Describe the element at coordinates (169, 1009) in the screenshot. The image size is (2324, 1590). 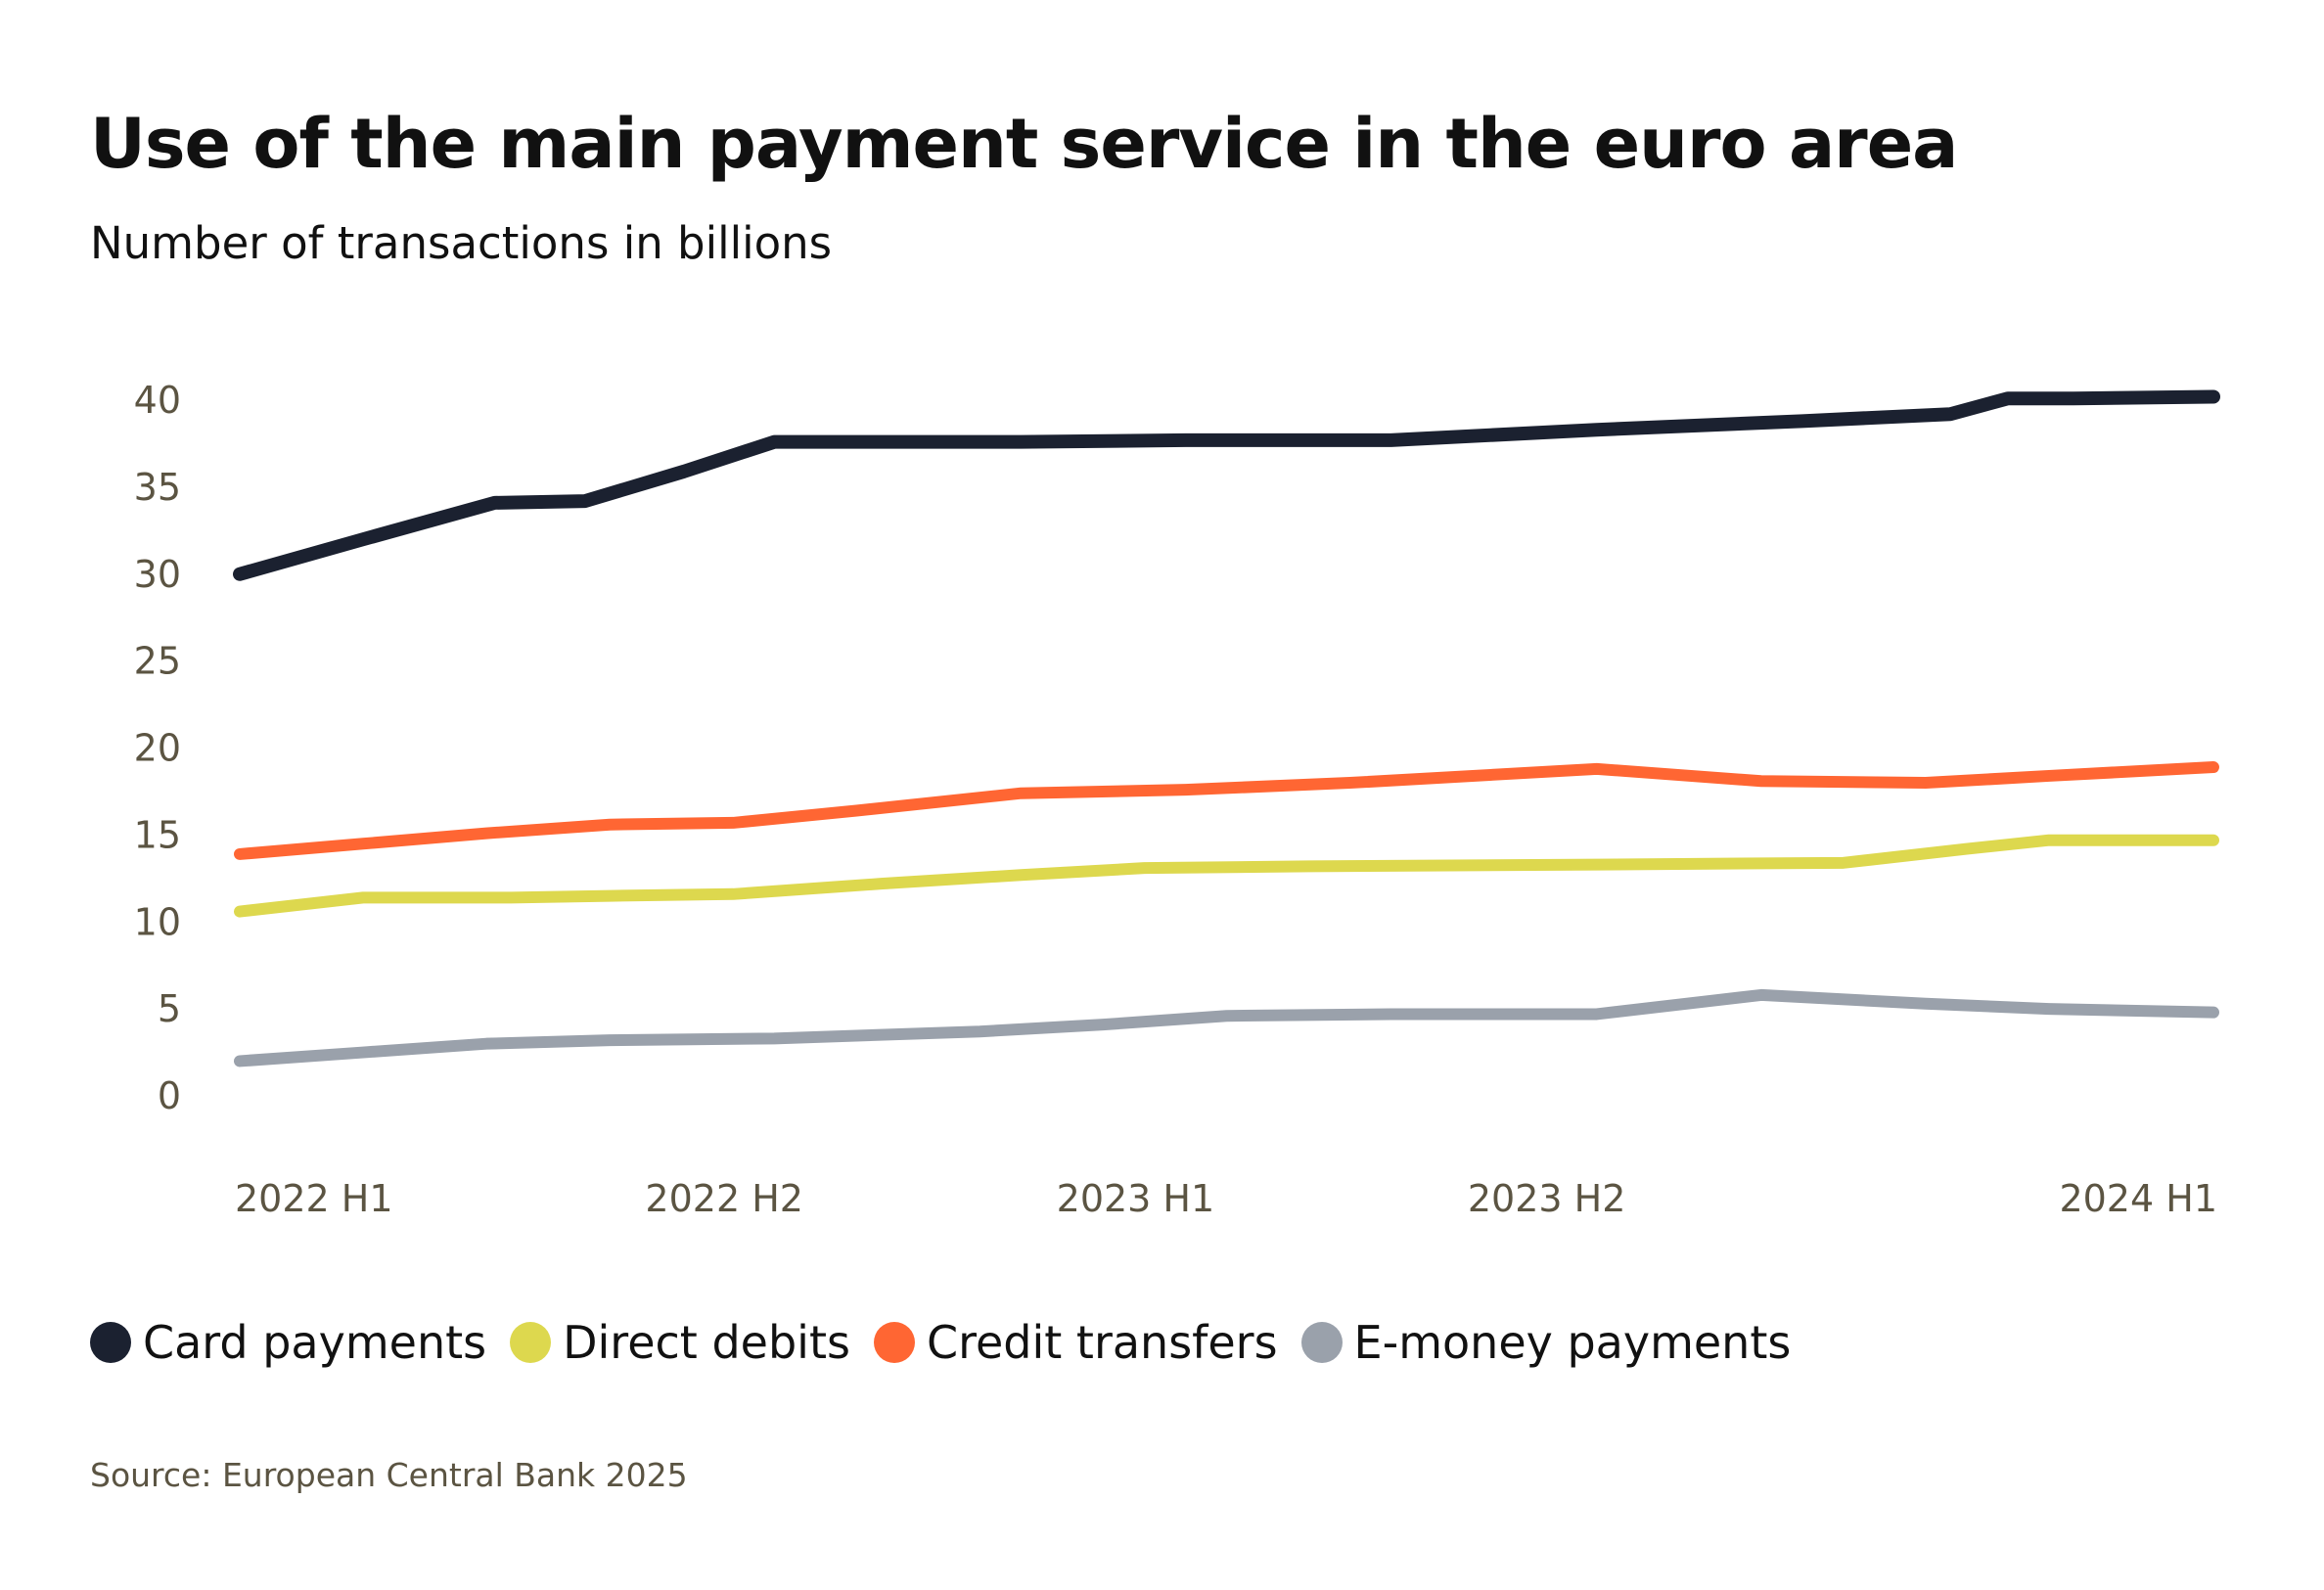
I see `y-tick-label: 5` at that location.